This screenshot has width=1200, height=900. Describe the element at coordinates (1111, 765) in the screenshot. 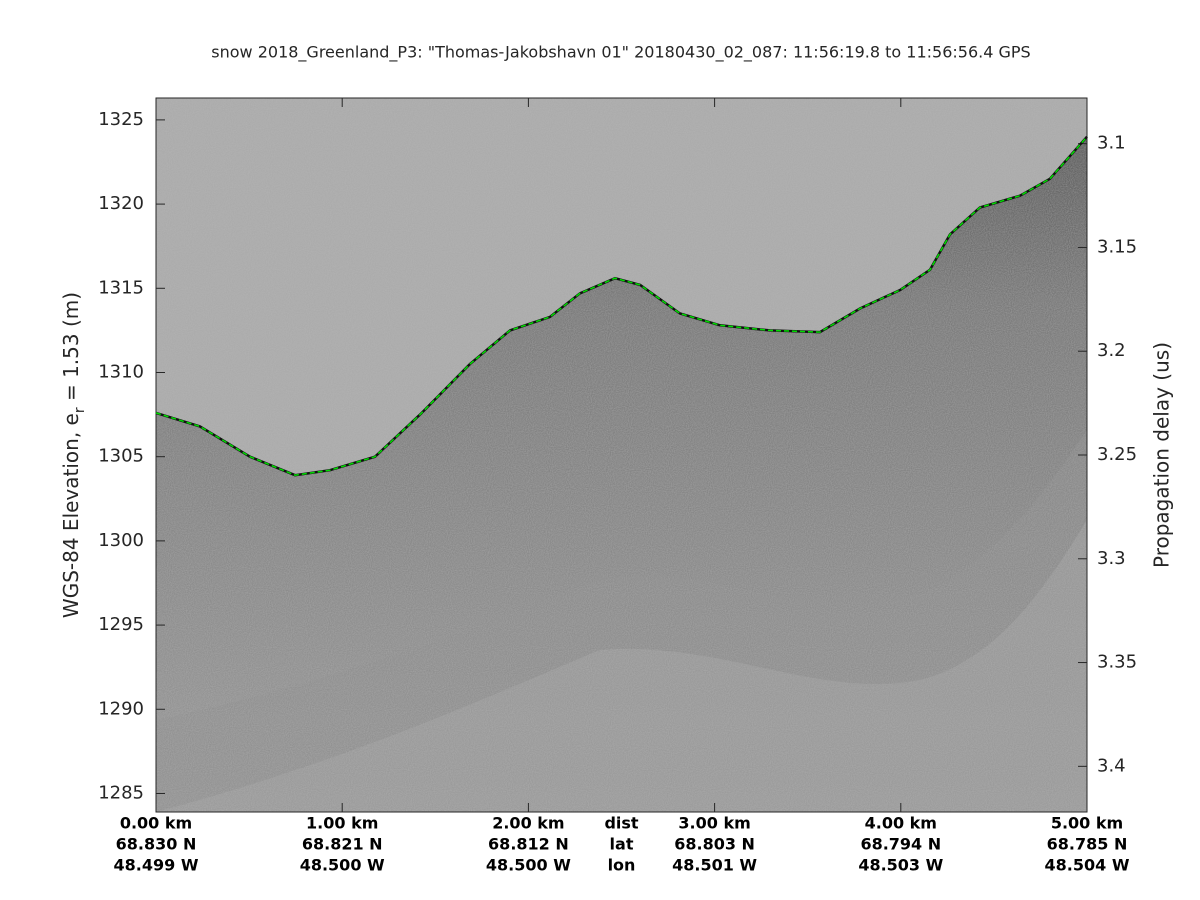

I see `y2-tick-label: 3.4` at that location.